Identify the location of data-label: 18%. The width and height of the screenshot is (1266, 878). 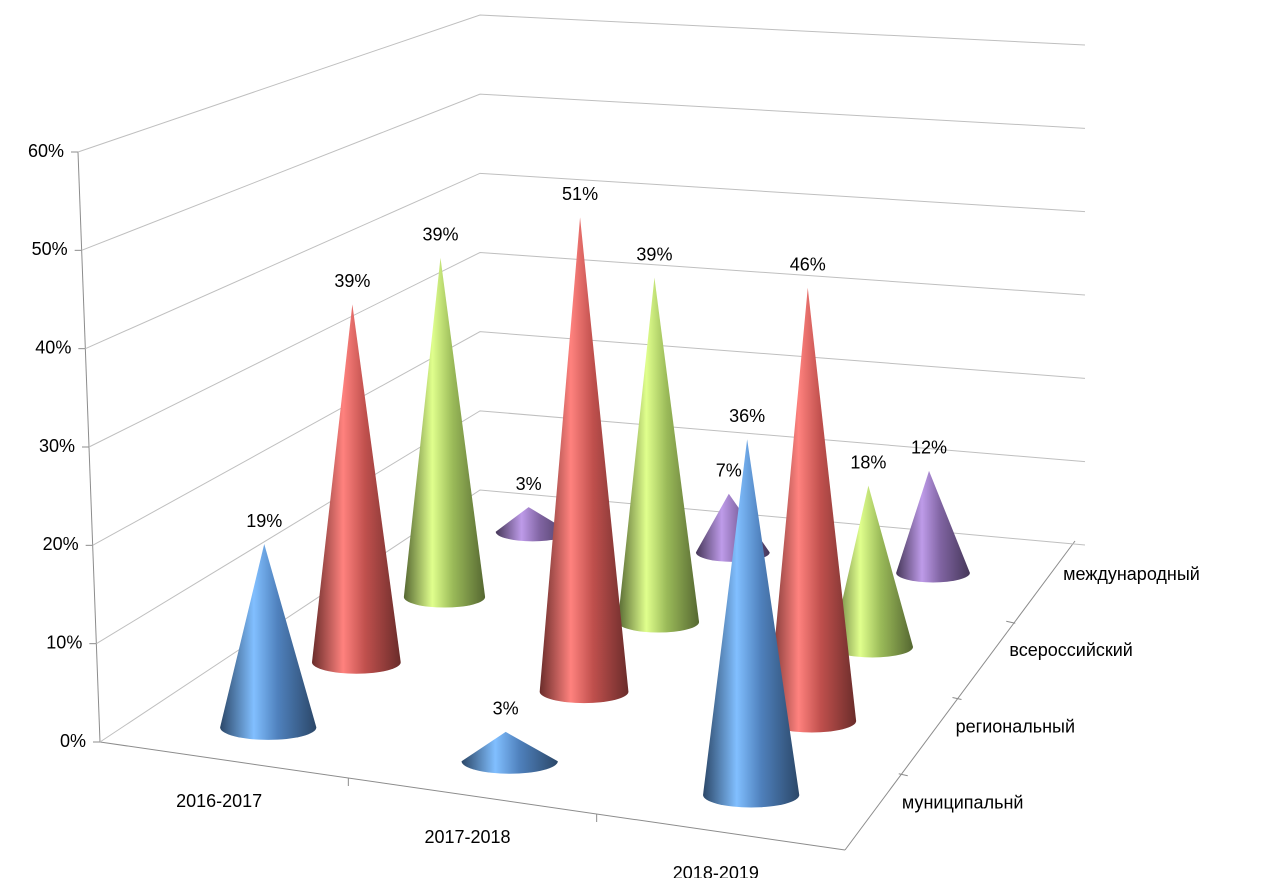
(868, 462).